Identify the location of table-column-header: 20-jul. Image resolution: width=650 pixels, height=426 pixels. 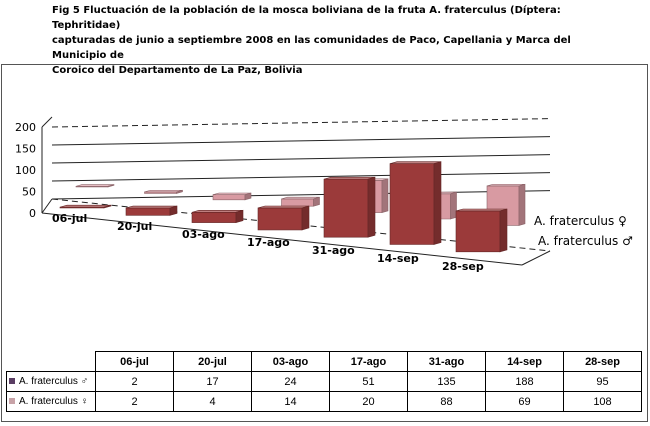
(212, 361).